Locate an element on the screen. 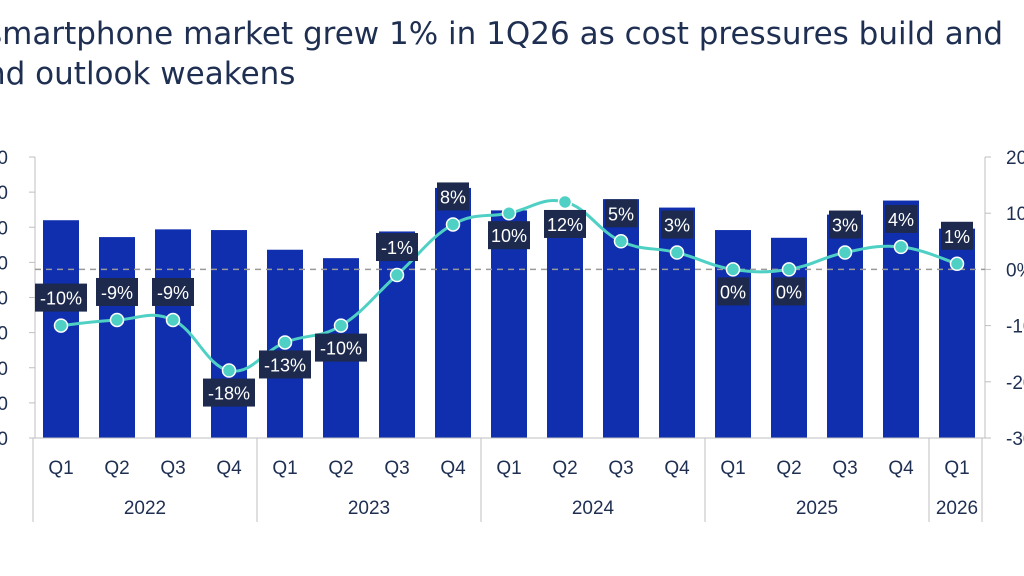  data-label: 4% is located at coordinates (901, 220).